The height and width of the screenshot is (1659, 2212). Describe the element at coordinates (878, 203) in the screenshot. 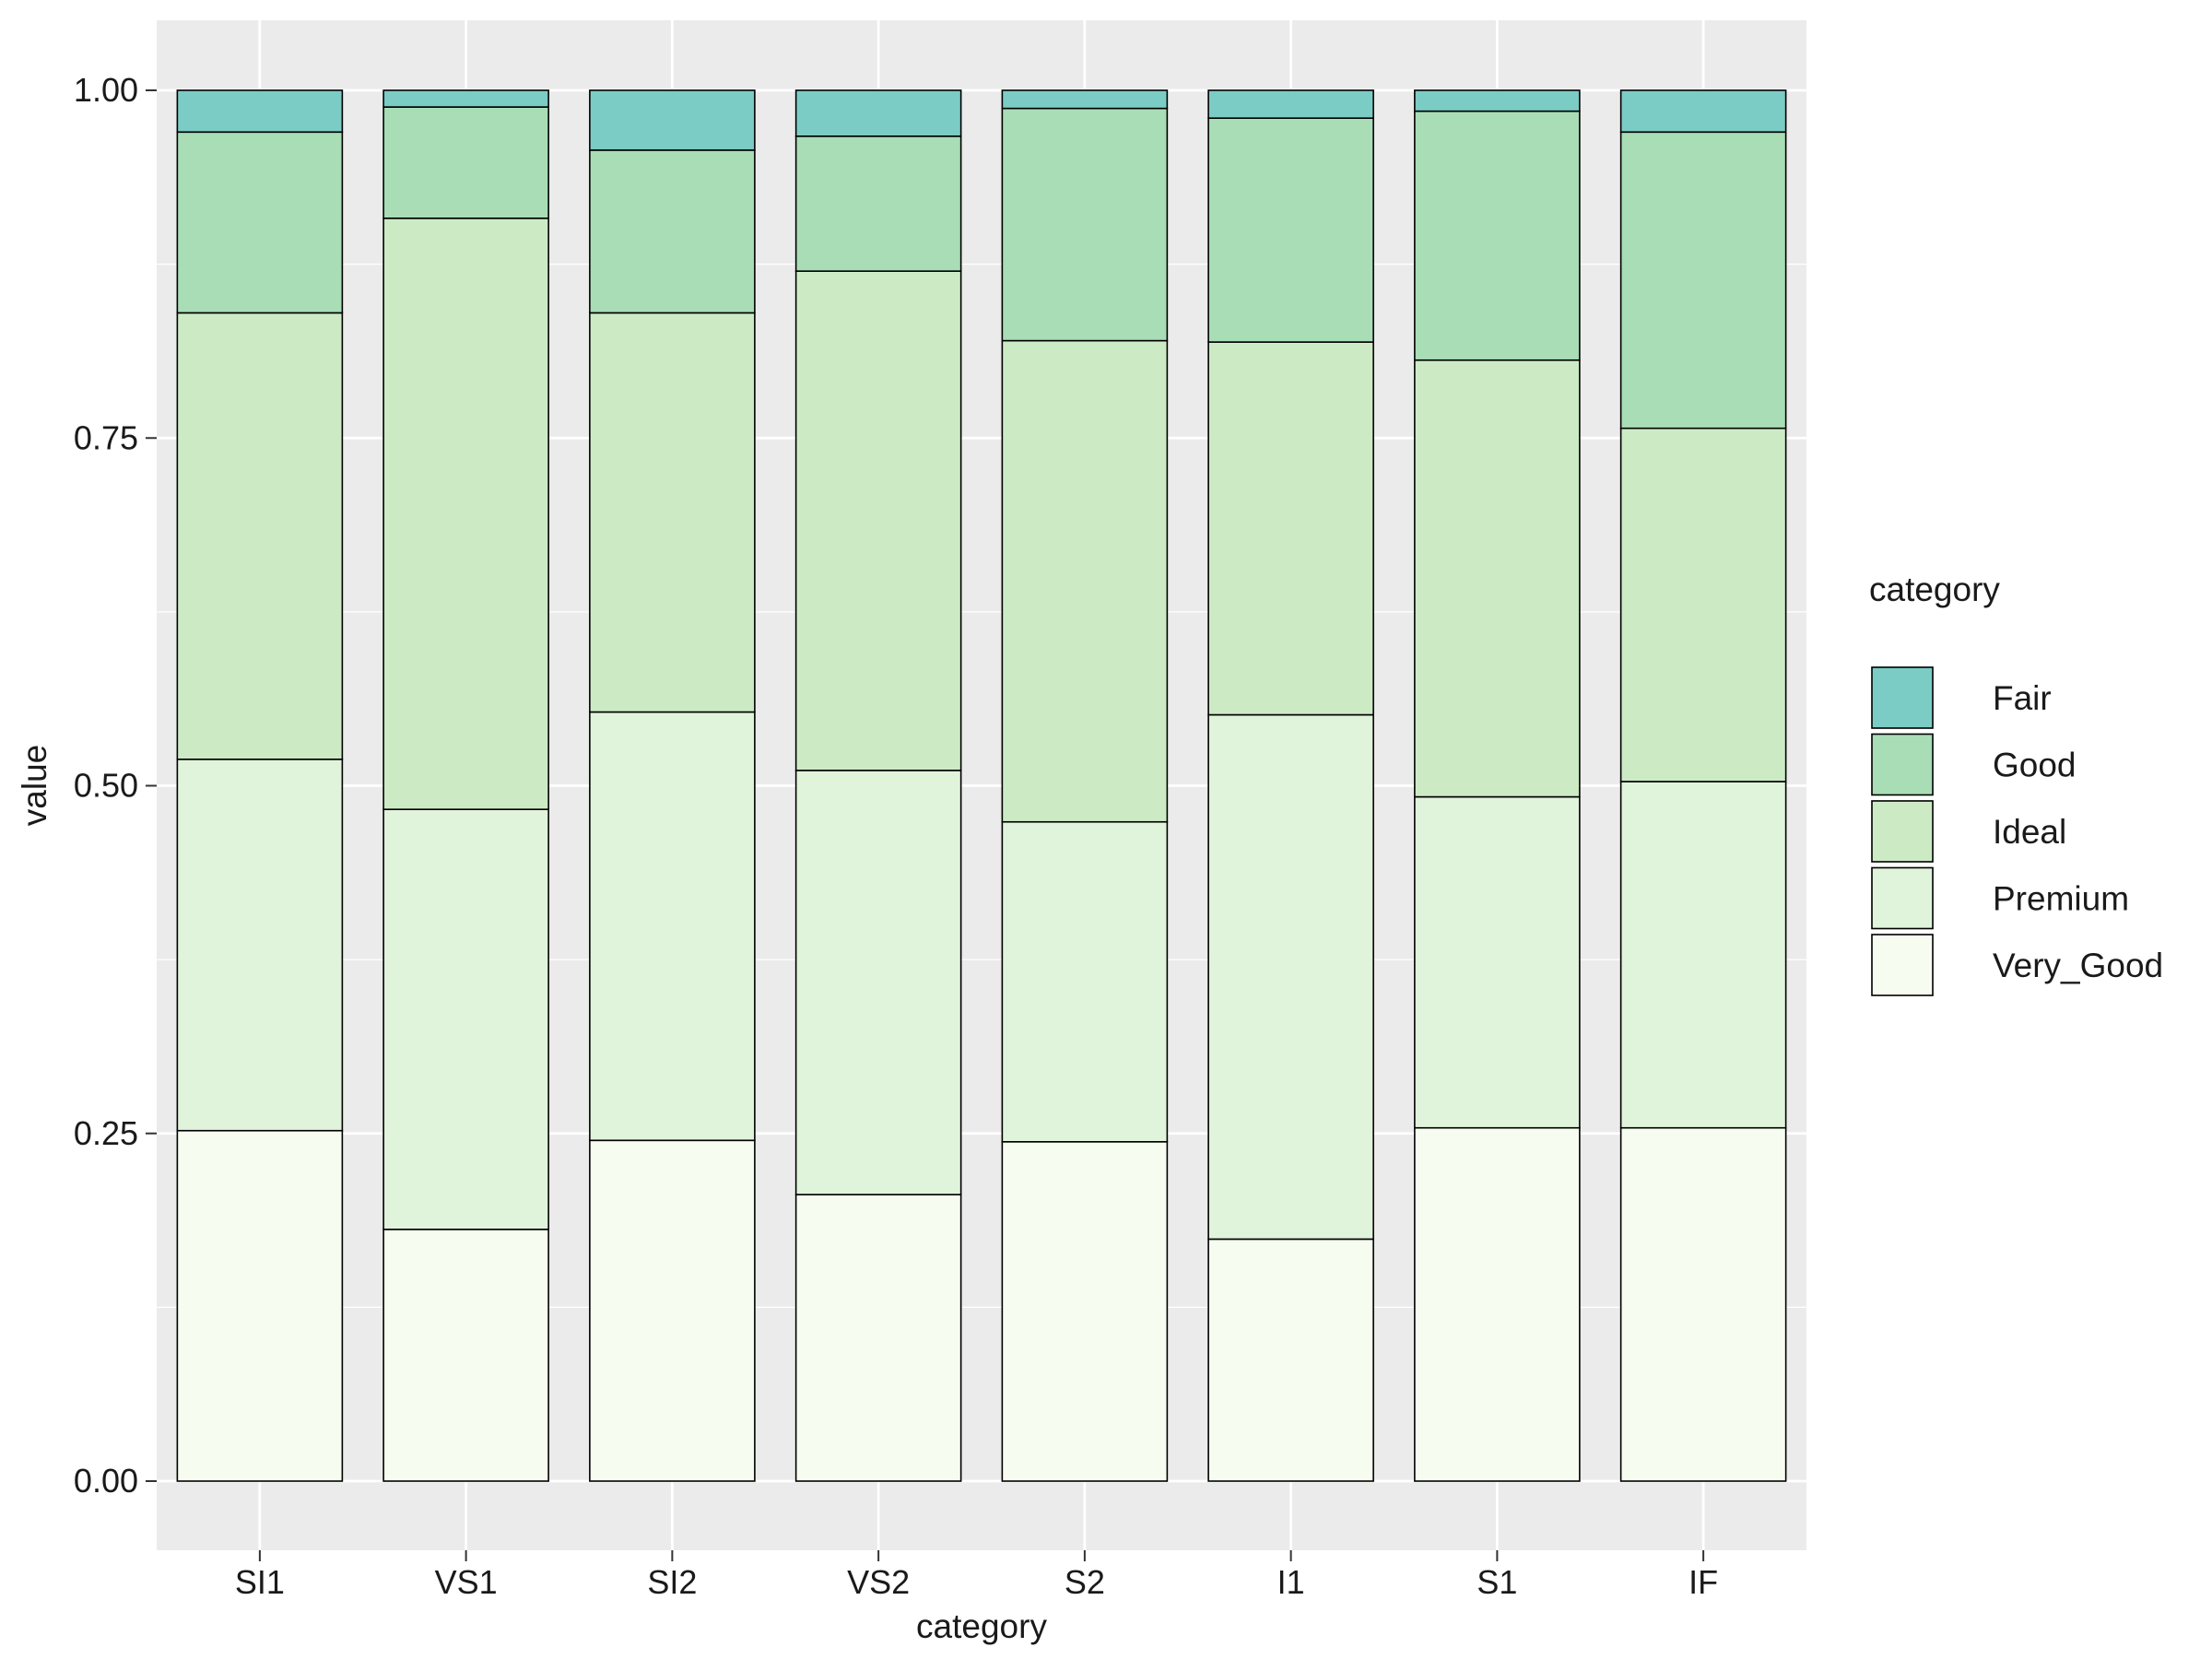

I see `bar-segment-VS2-Good` at that location.